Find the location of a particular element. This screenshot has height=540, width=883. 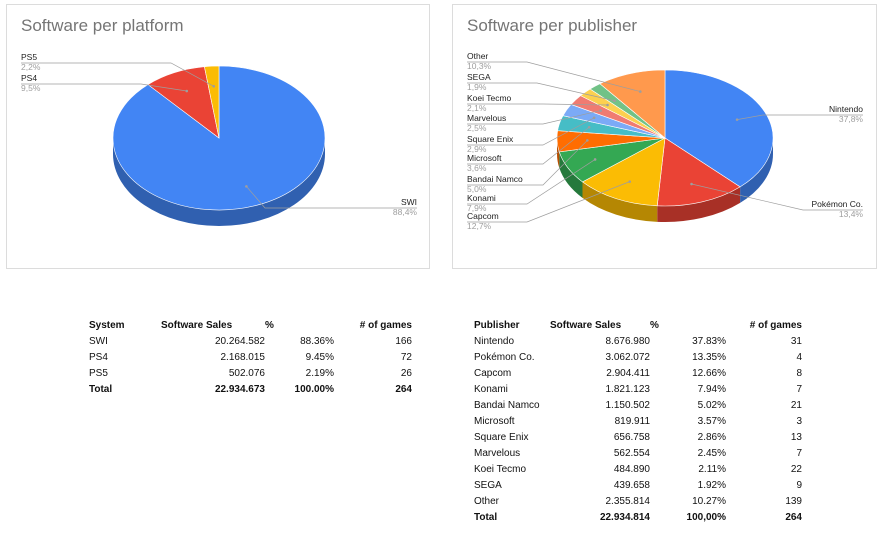

slice-percent-label: 10,3% is located at coordinates (479, 66).